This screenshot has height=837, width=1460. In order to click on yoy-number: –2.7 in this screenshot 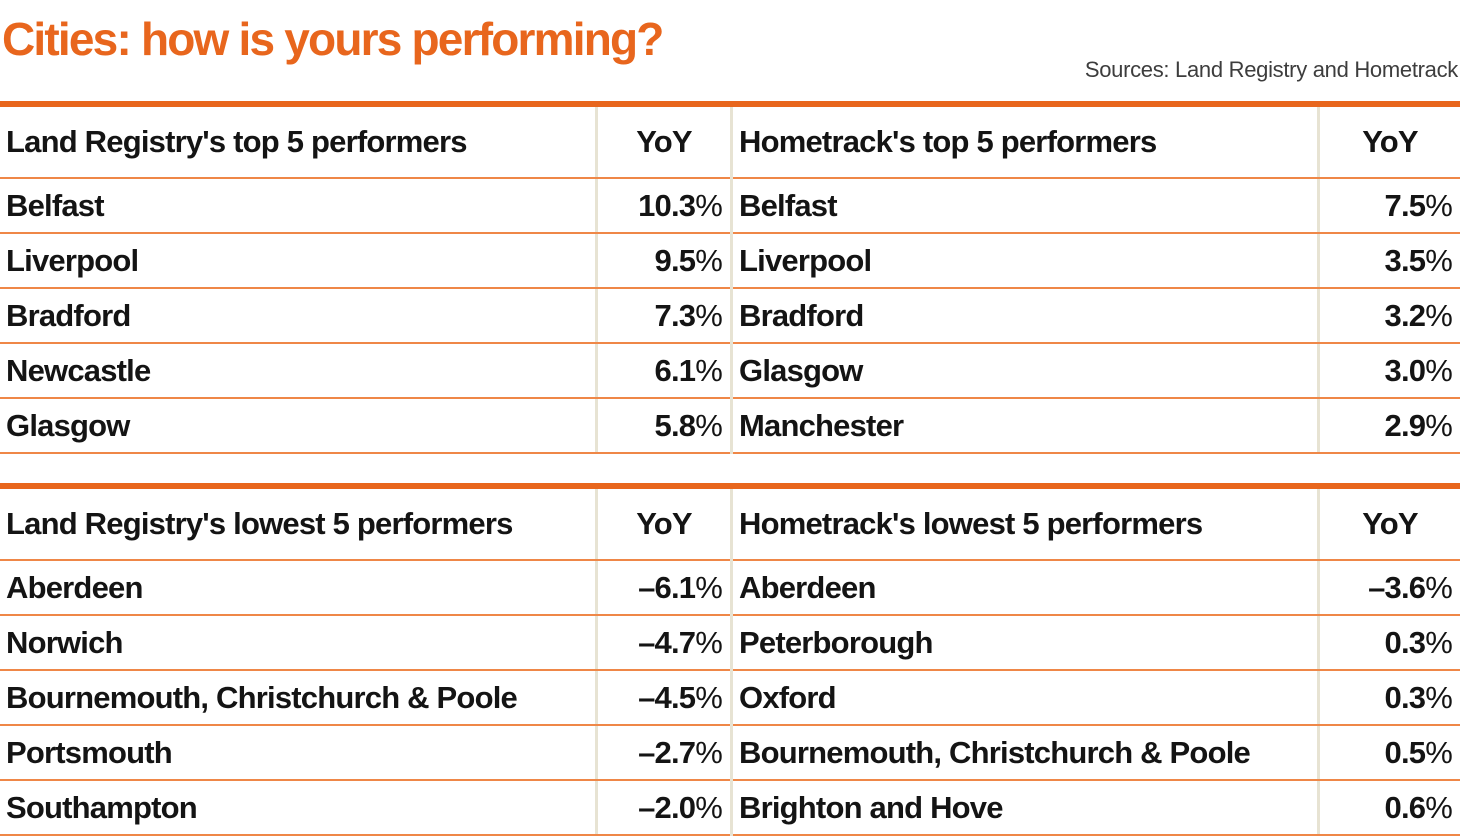, I will do `click(667, 752)`.